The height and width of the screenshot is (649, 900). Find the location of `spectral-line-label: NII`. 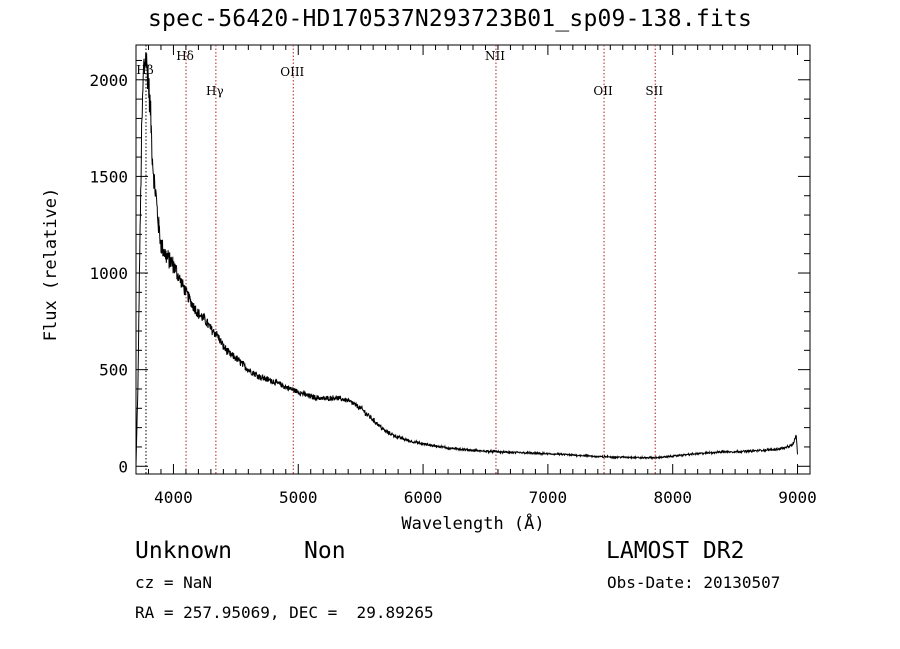

spectral-line-label: NII is located at coordinates (495, 56).